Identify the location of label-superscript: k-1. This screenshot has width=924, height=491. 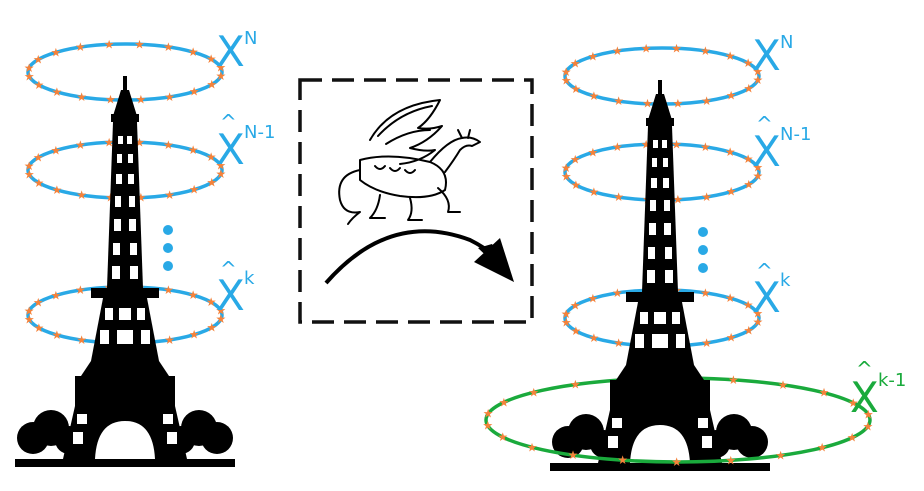
(892, 380).